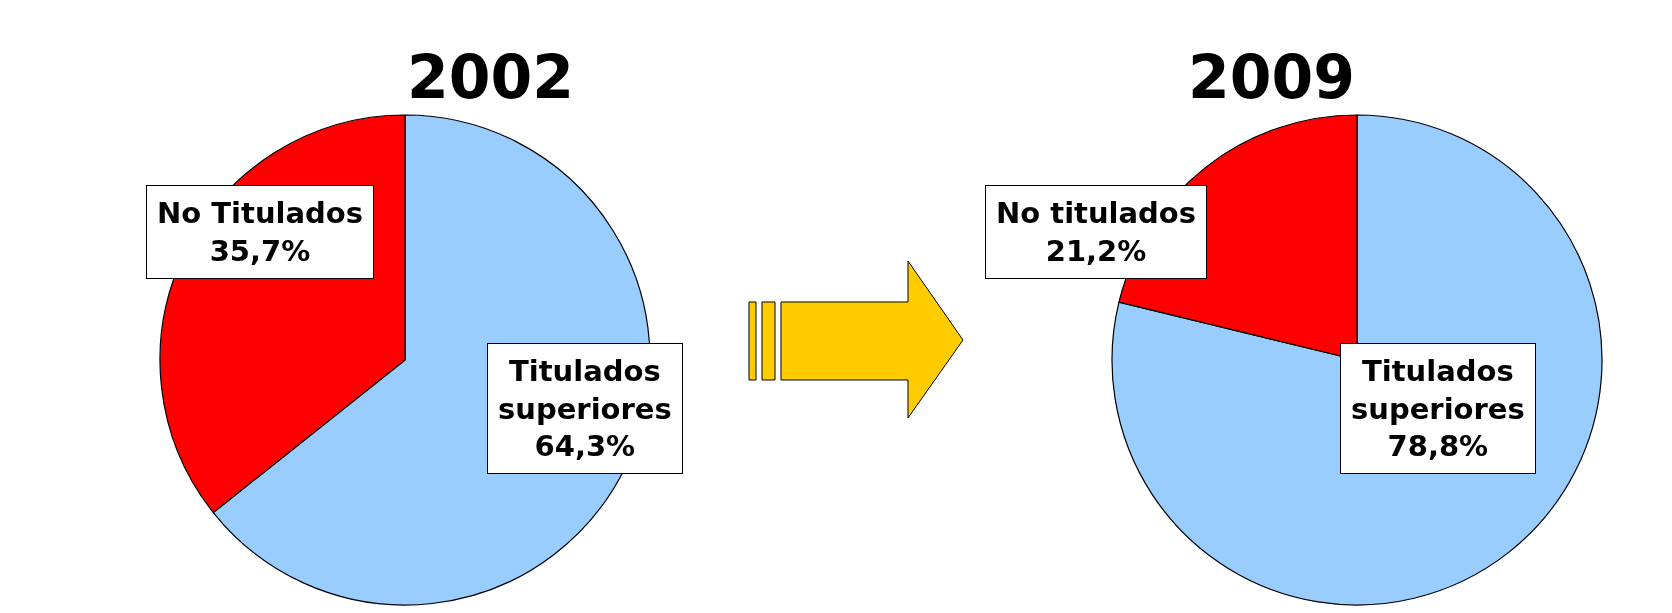  I want to click on chart-title: 2009, so click(1271, 77).